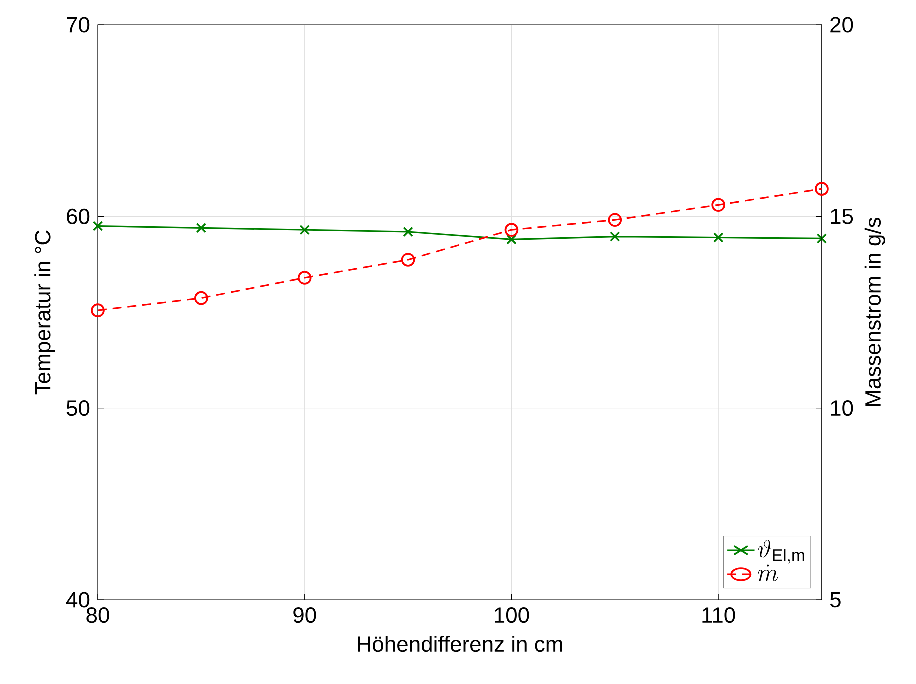 The height and width of the screenshot is (684, 916). What do you see at coordinates (842, 25) in the screenshot?
I see `y2-tick-label: 20` at bounding box center [842, 25].